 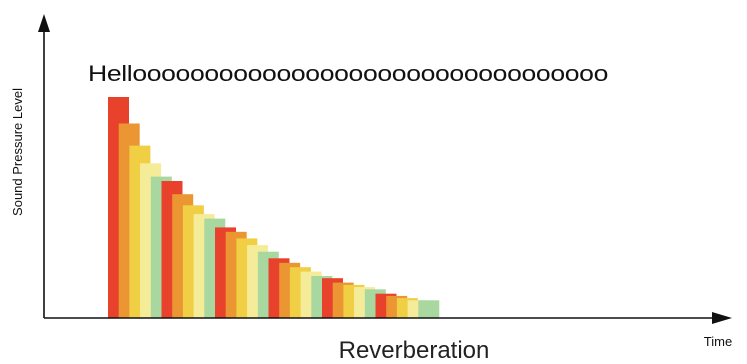 I want to click on chart-caption: Reverberation, so click(x=414, y=350).